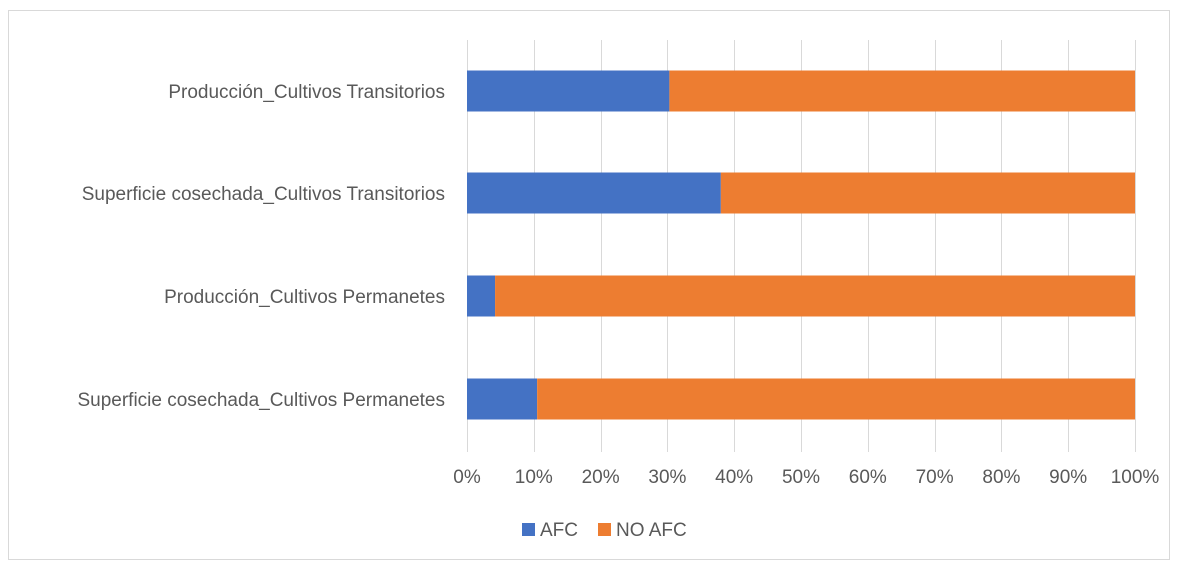 This screenshot has width=1178, height=565. Describe the element at coordinates (467, 477) in the screenshot. I see `x-tick-label: 0%` at that location.